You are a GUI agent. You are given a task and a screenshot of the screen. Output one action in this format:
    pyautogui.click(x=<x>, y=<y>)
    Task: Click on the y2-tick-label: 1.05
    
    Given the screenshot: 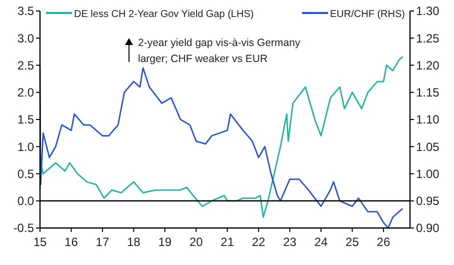 What is the action you would take?
    pyautogui.click(x=428, y=147)
    